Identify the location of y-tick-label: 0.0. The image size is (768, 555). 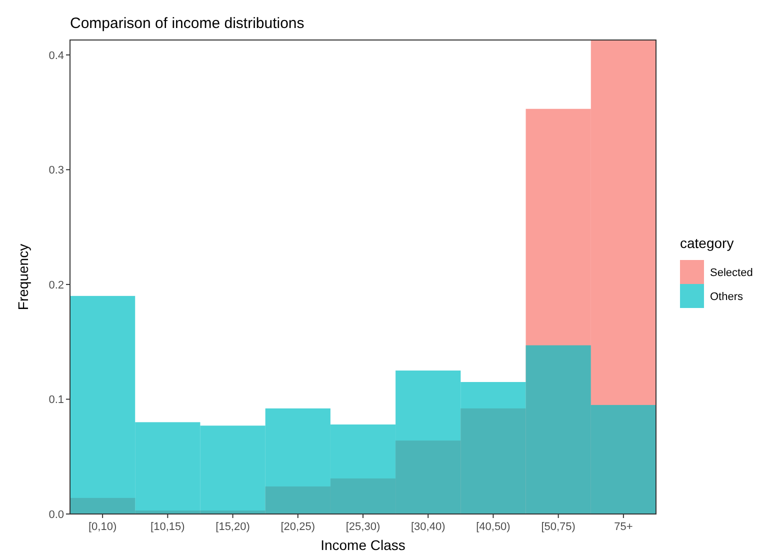
(56, 514).